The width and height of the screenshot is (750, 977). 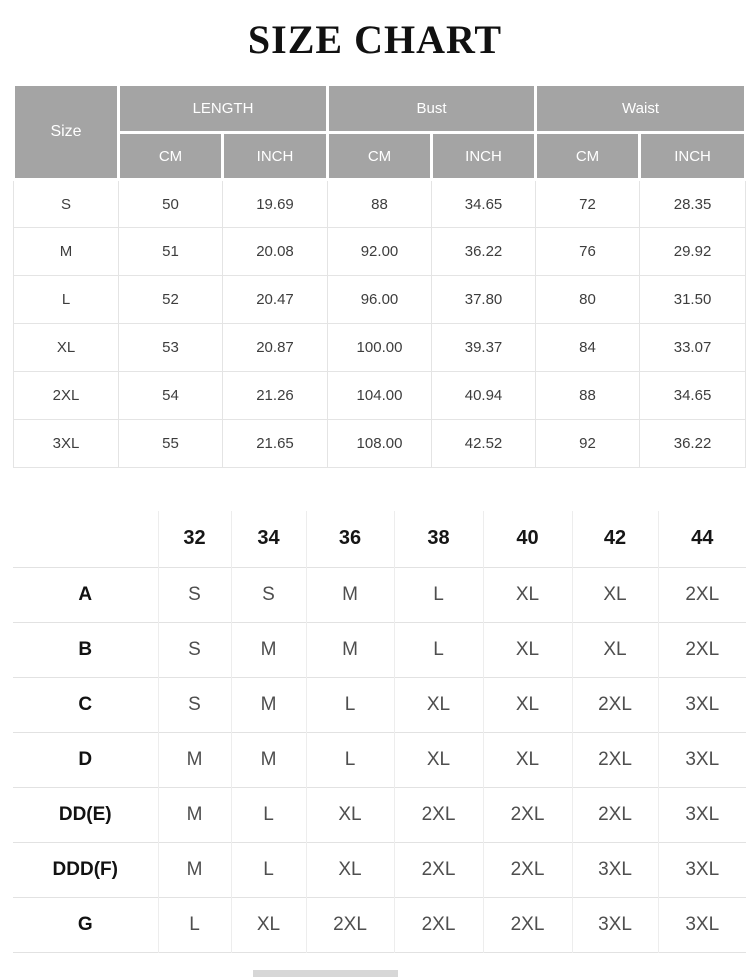 I want to click on unit-header-length-cm: CM, so click(x=170, y=156).